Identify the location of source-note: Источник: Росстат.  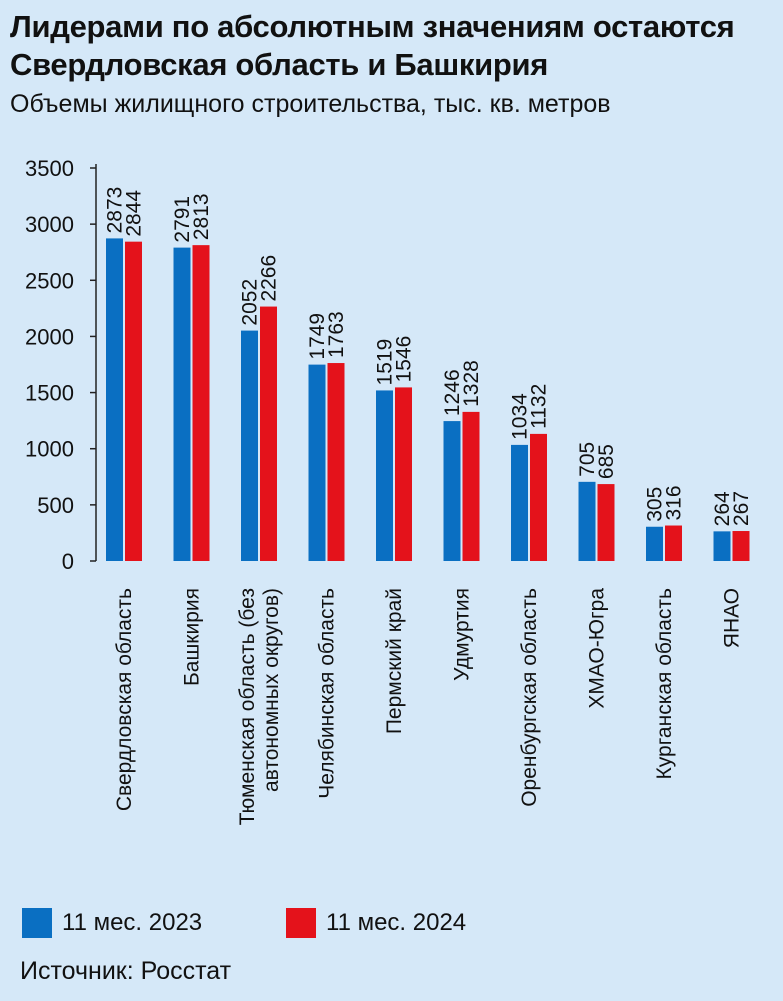
(126, 971).